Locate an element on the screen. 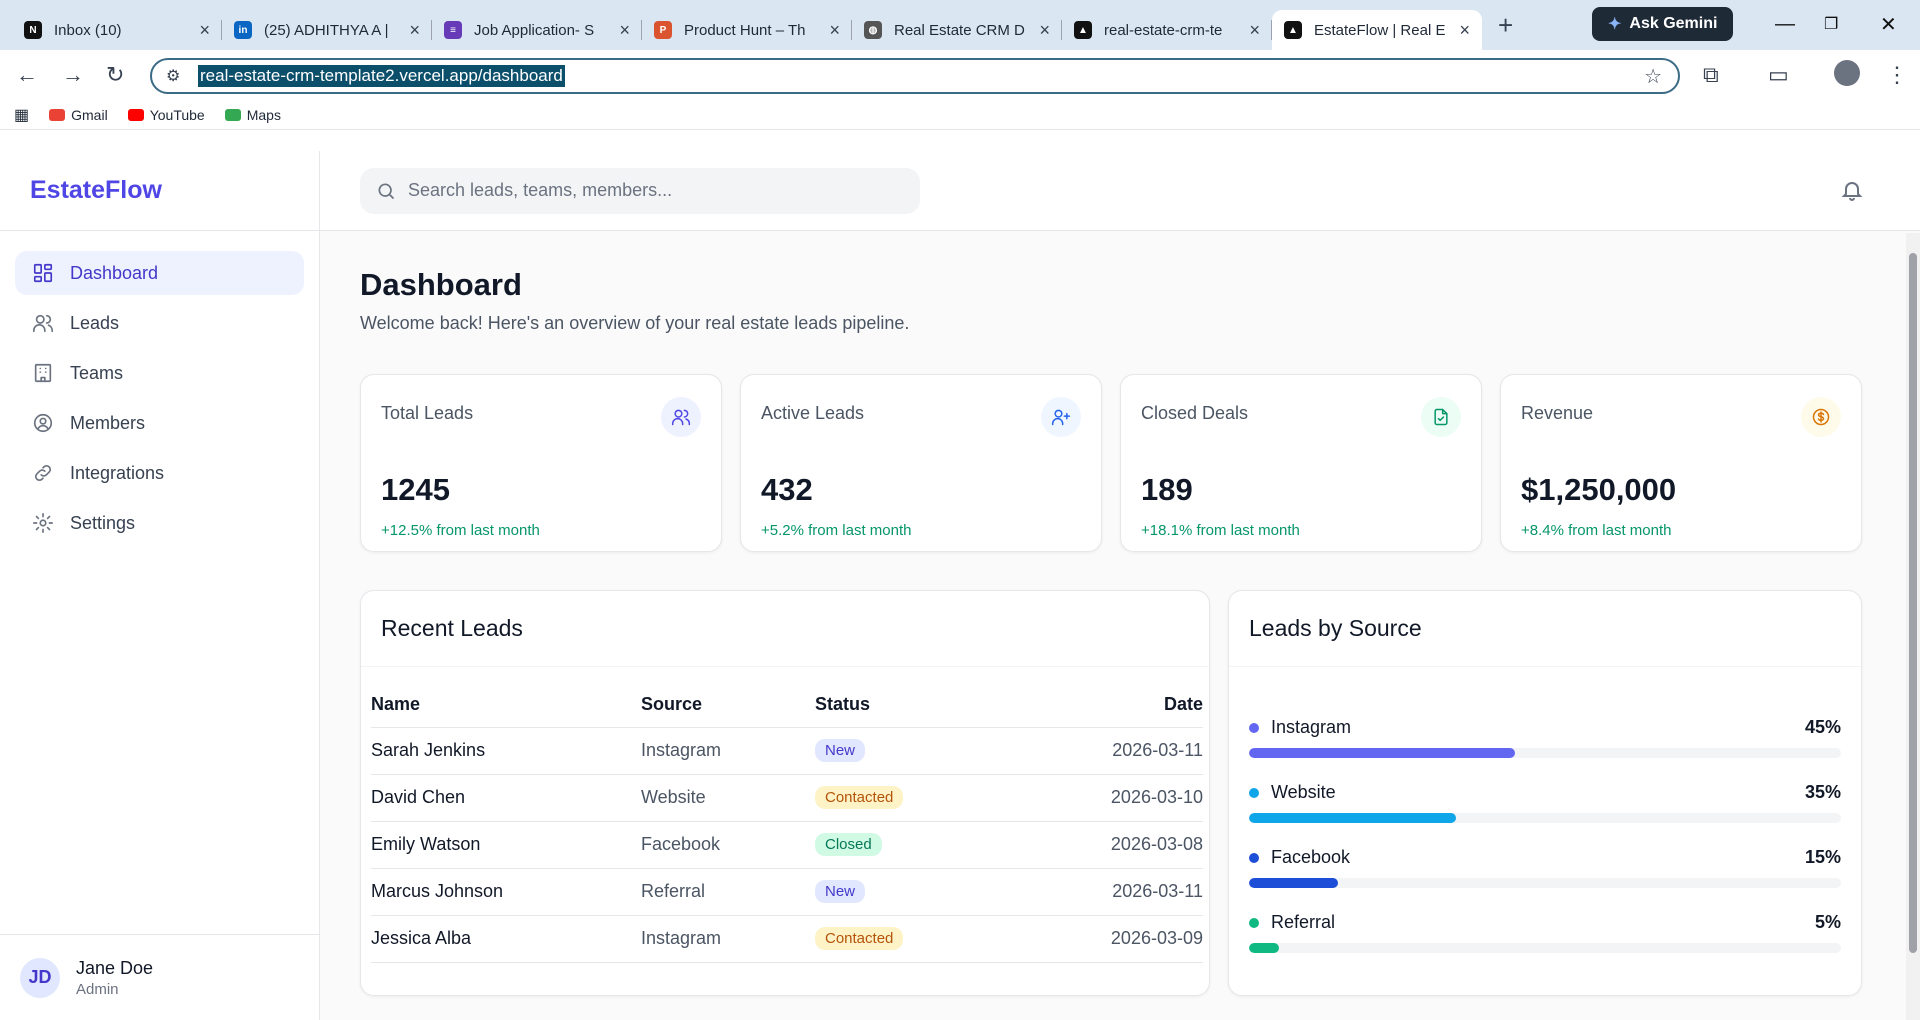 The height and width of the screenshot is (1020, 1920). search-box is located at coordinates (640, 190).